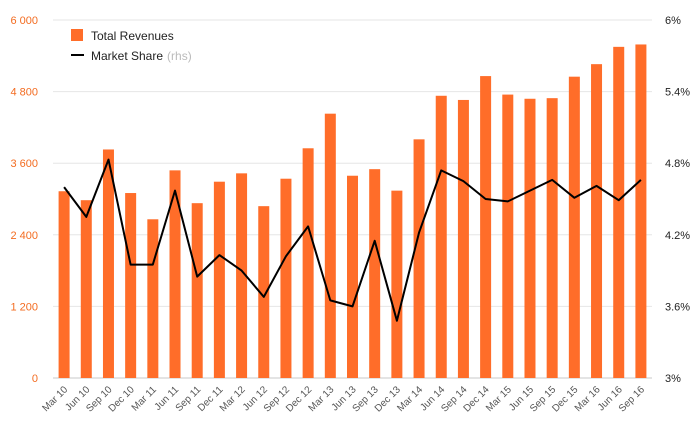 The image size is (700, 433). I want to click on left-tick-label: 4 800, so click(24, 93).